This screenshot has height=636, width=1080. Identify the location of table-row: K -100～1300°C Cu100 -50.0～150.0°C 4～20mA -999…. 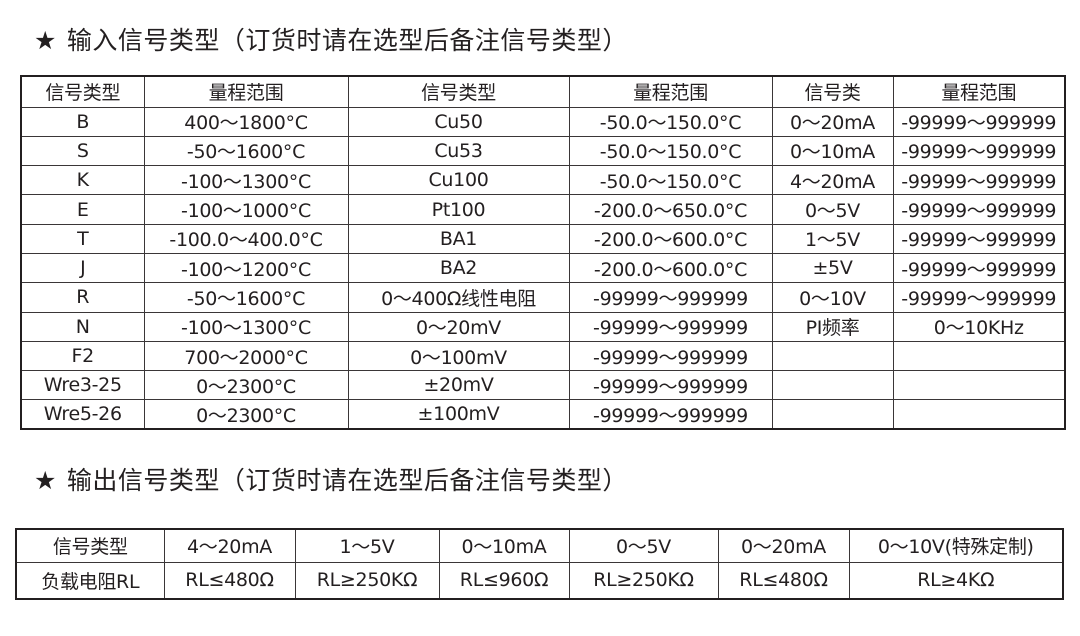
(543, 180).